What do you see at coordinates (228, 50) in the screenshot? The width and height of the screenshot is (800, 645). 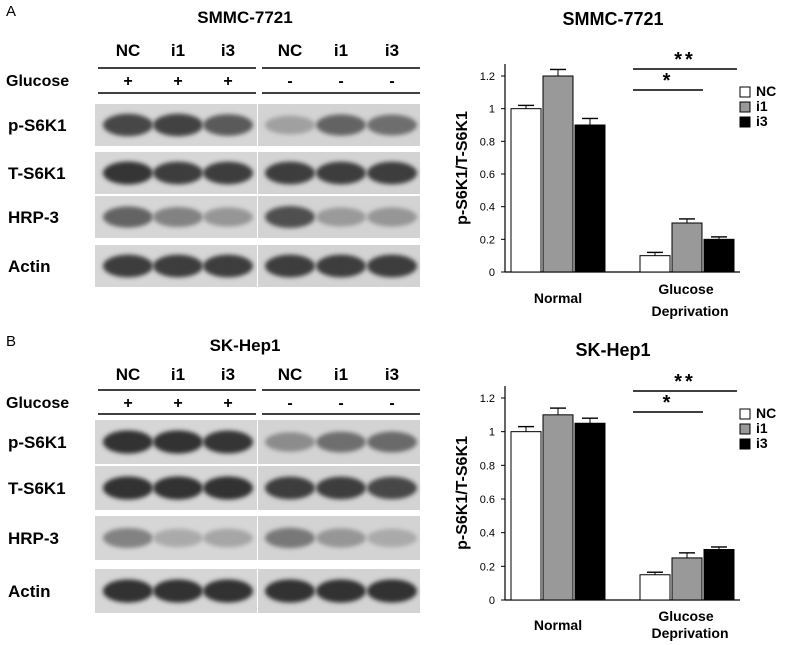 I see `lane-label: i3` at bounding box center [228, 50].